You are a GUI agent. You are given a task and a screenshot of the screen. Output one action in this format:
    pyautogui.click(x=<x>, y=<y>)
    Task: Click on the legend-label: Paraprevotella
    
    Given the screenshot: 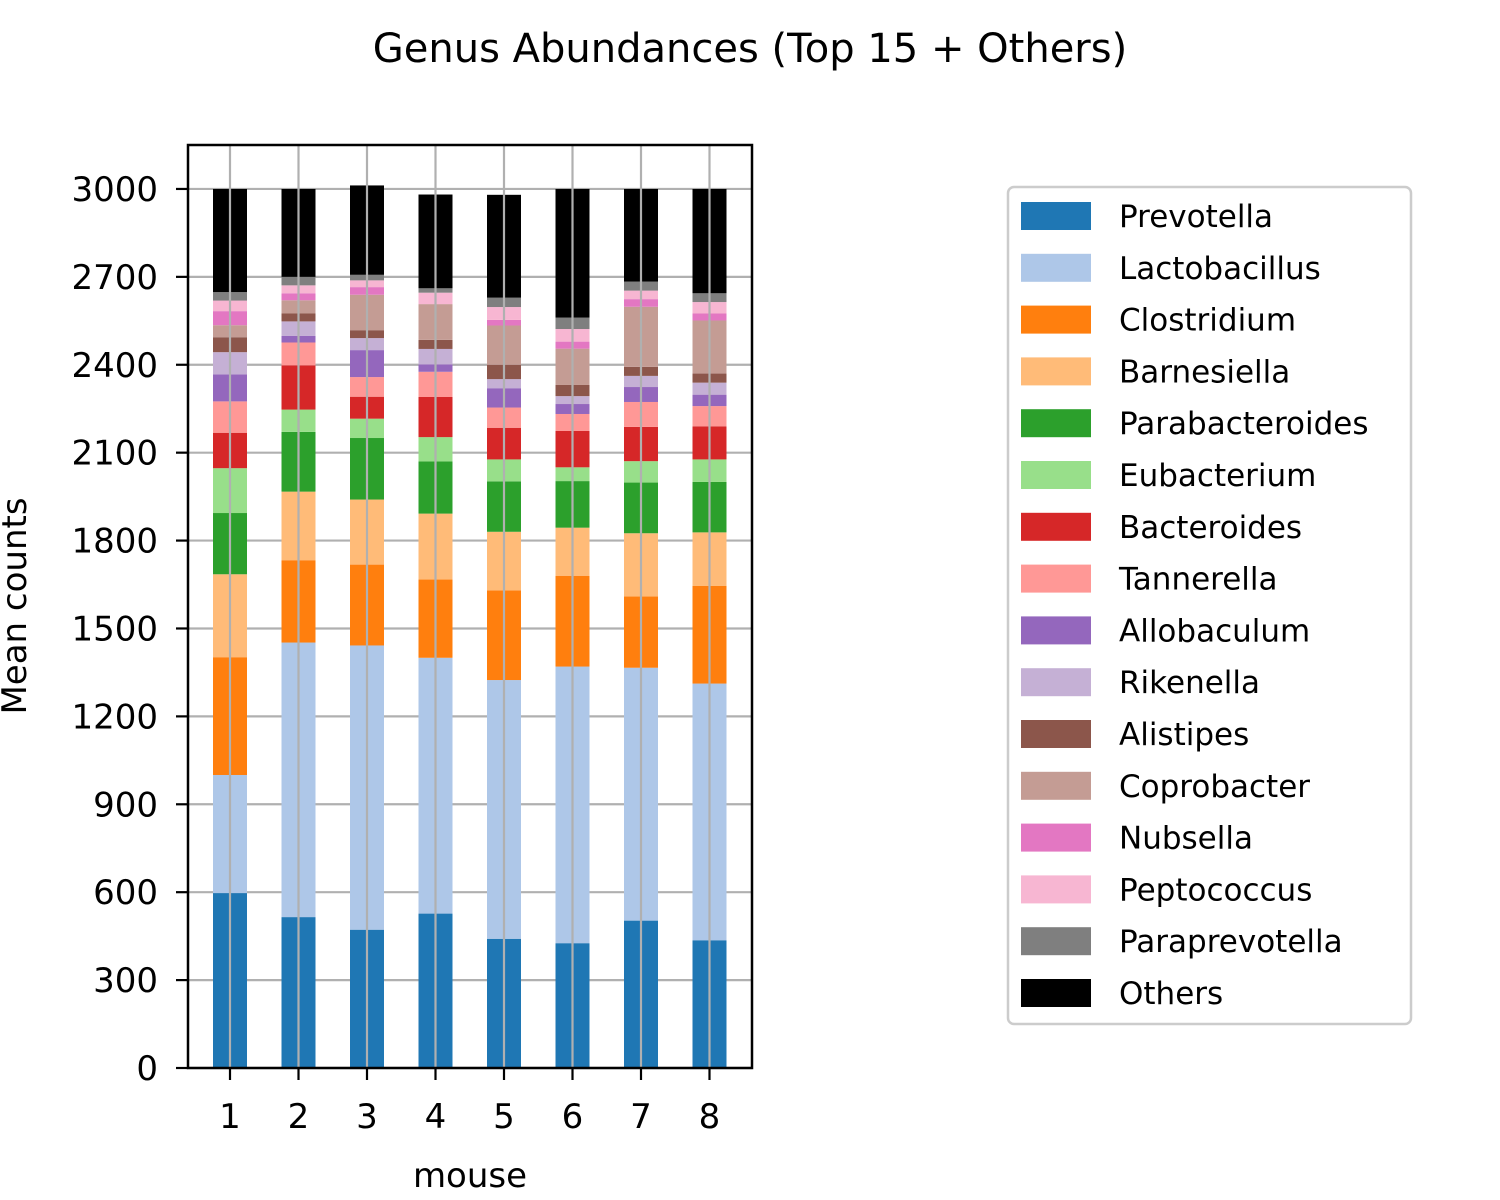 What is the action you would take?
    pyautogui.click(x=1231, y=942)
    